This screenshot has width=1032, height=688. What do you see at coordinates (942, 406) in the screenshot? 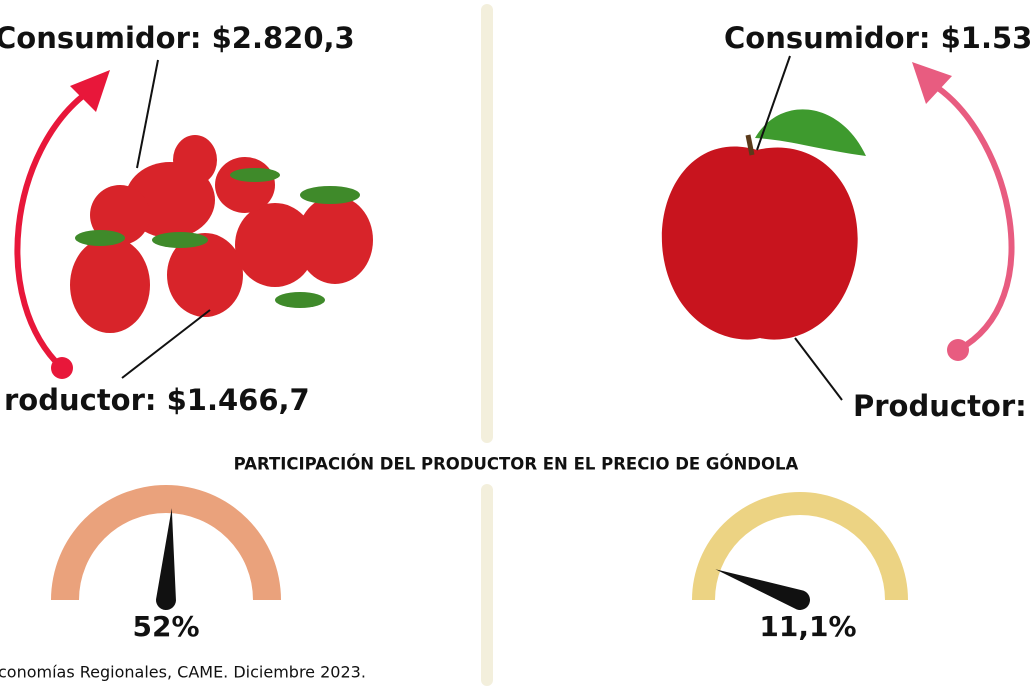
I see `producer-price: Productor: $` at bounding box center [942, 406].